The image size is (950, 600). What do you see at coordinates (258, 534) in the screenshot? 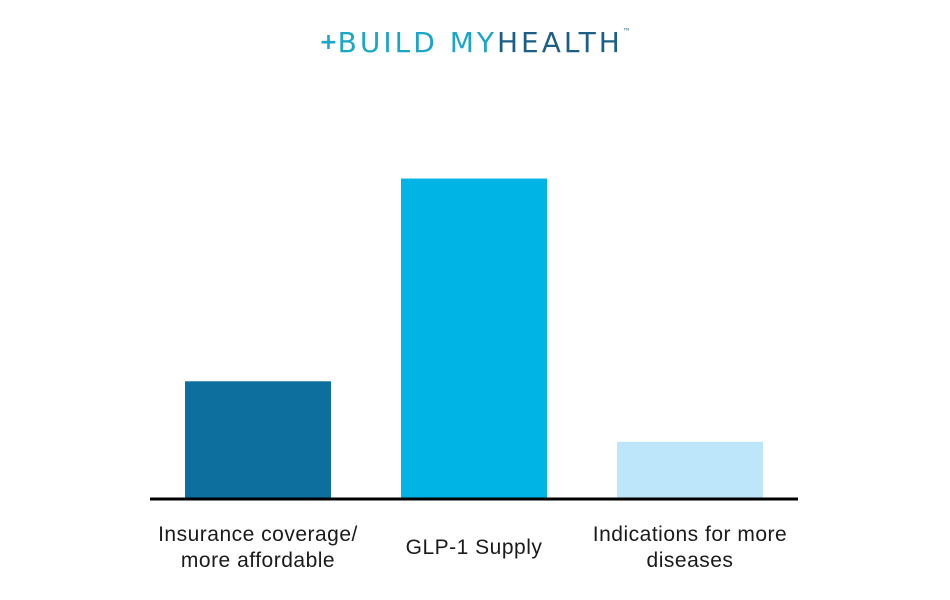
I see `x-tick-label-1-line-1: Insurance coverage/` at bounding box center [258, 534].